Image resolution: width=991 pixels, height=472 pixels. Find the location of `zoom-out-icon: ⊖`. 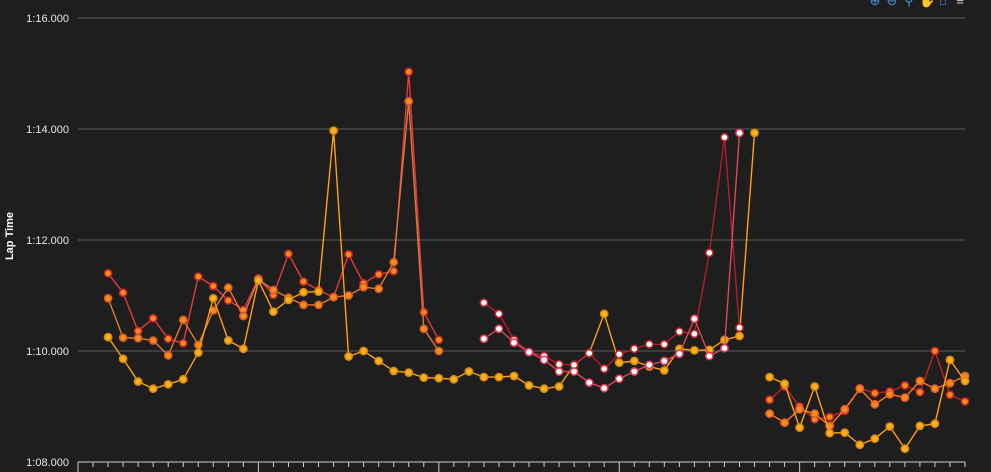

zoom-out-icon: ⊖ is located at coordinates (892, 4).